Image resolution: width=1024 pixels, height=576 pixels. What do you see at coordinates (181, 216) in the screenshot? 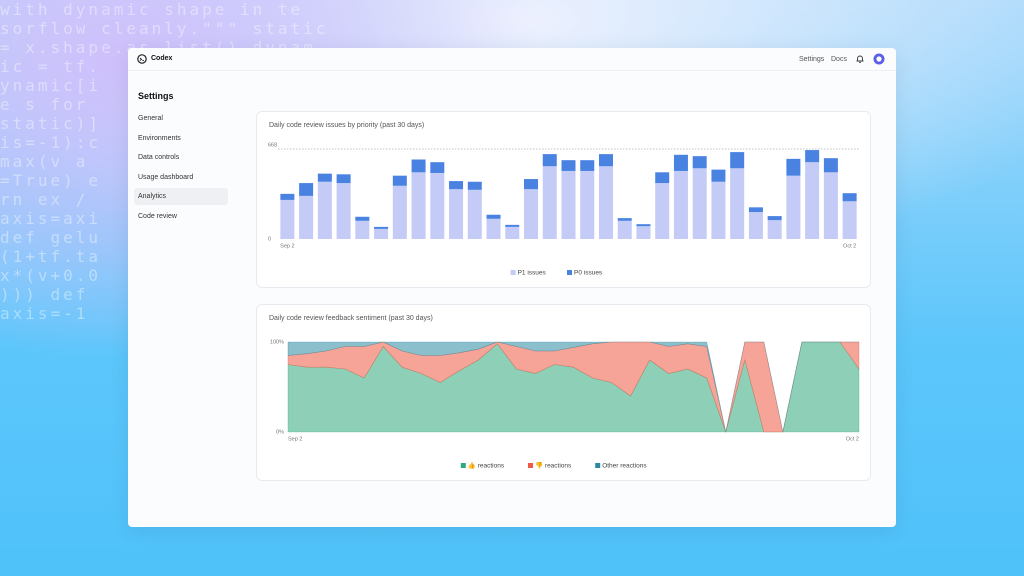
I see `sidebar-item: Code review` at bounding box center [181, 216].